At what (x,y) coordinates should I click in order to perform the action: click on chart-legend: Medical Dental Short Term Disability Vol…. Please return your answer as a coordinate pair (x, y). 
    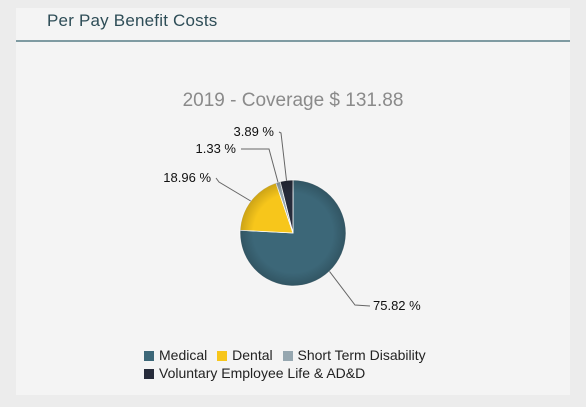
    Looking at the image, I should click on (309, 365).